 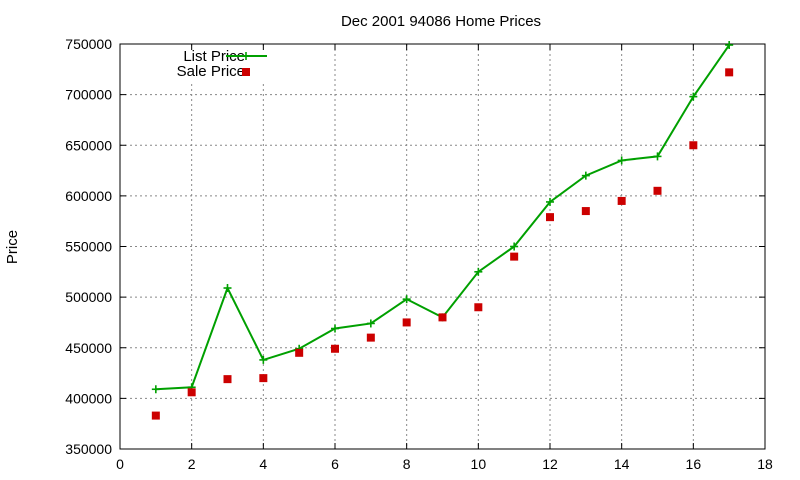 What do you see at coordinates (88, 196) in the screenshot?
I see `y-tick-label: 600000` at bounding box center [88, 196].